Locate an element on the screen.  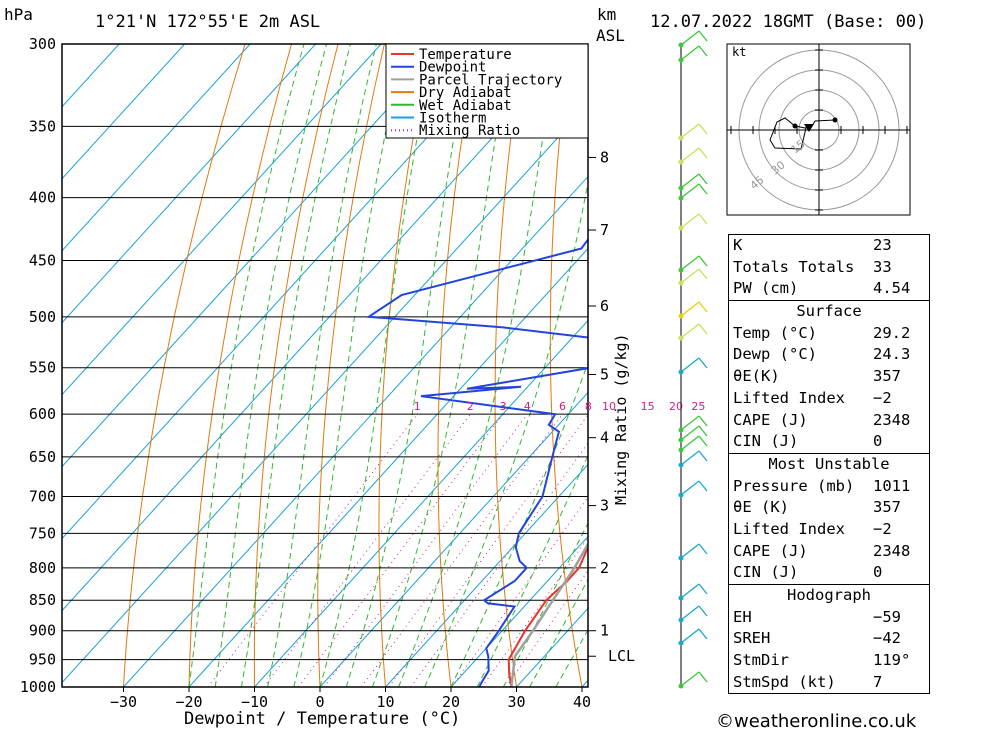
index-row: SREH −42 is located at coordinates (829, 639).